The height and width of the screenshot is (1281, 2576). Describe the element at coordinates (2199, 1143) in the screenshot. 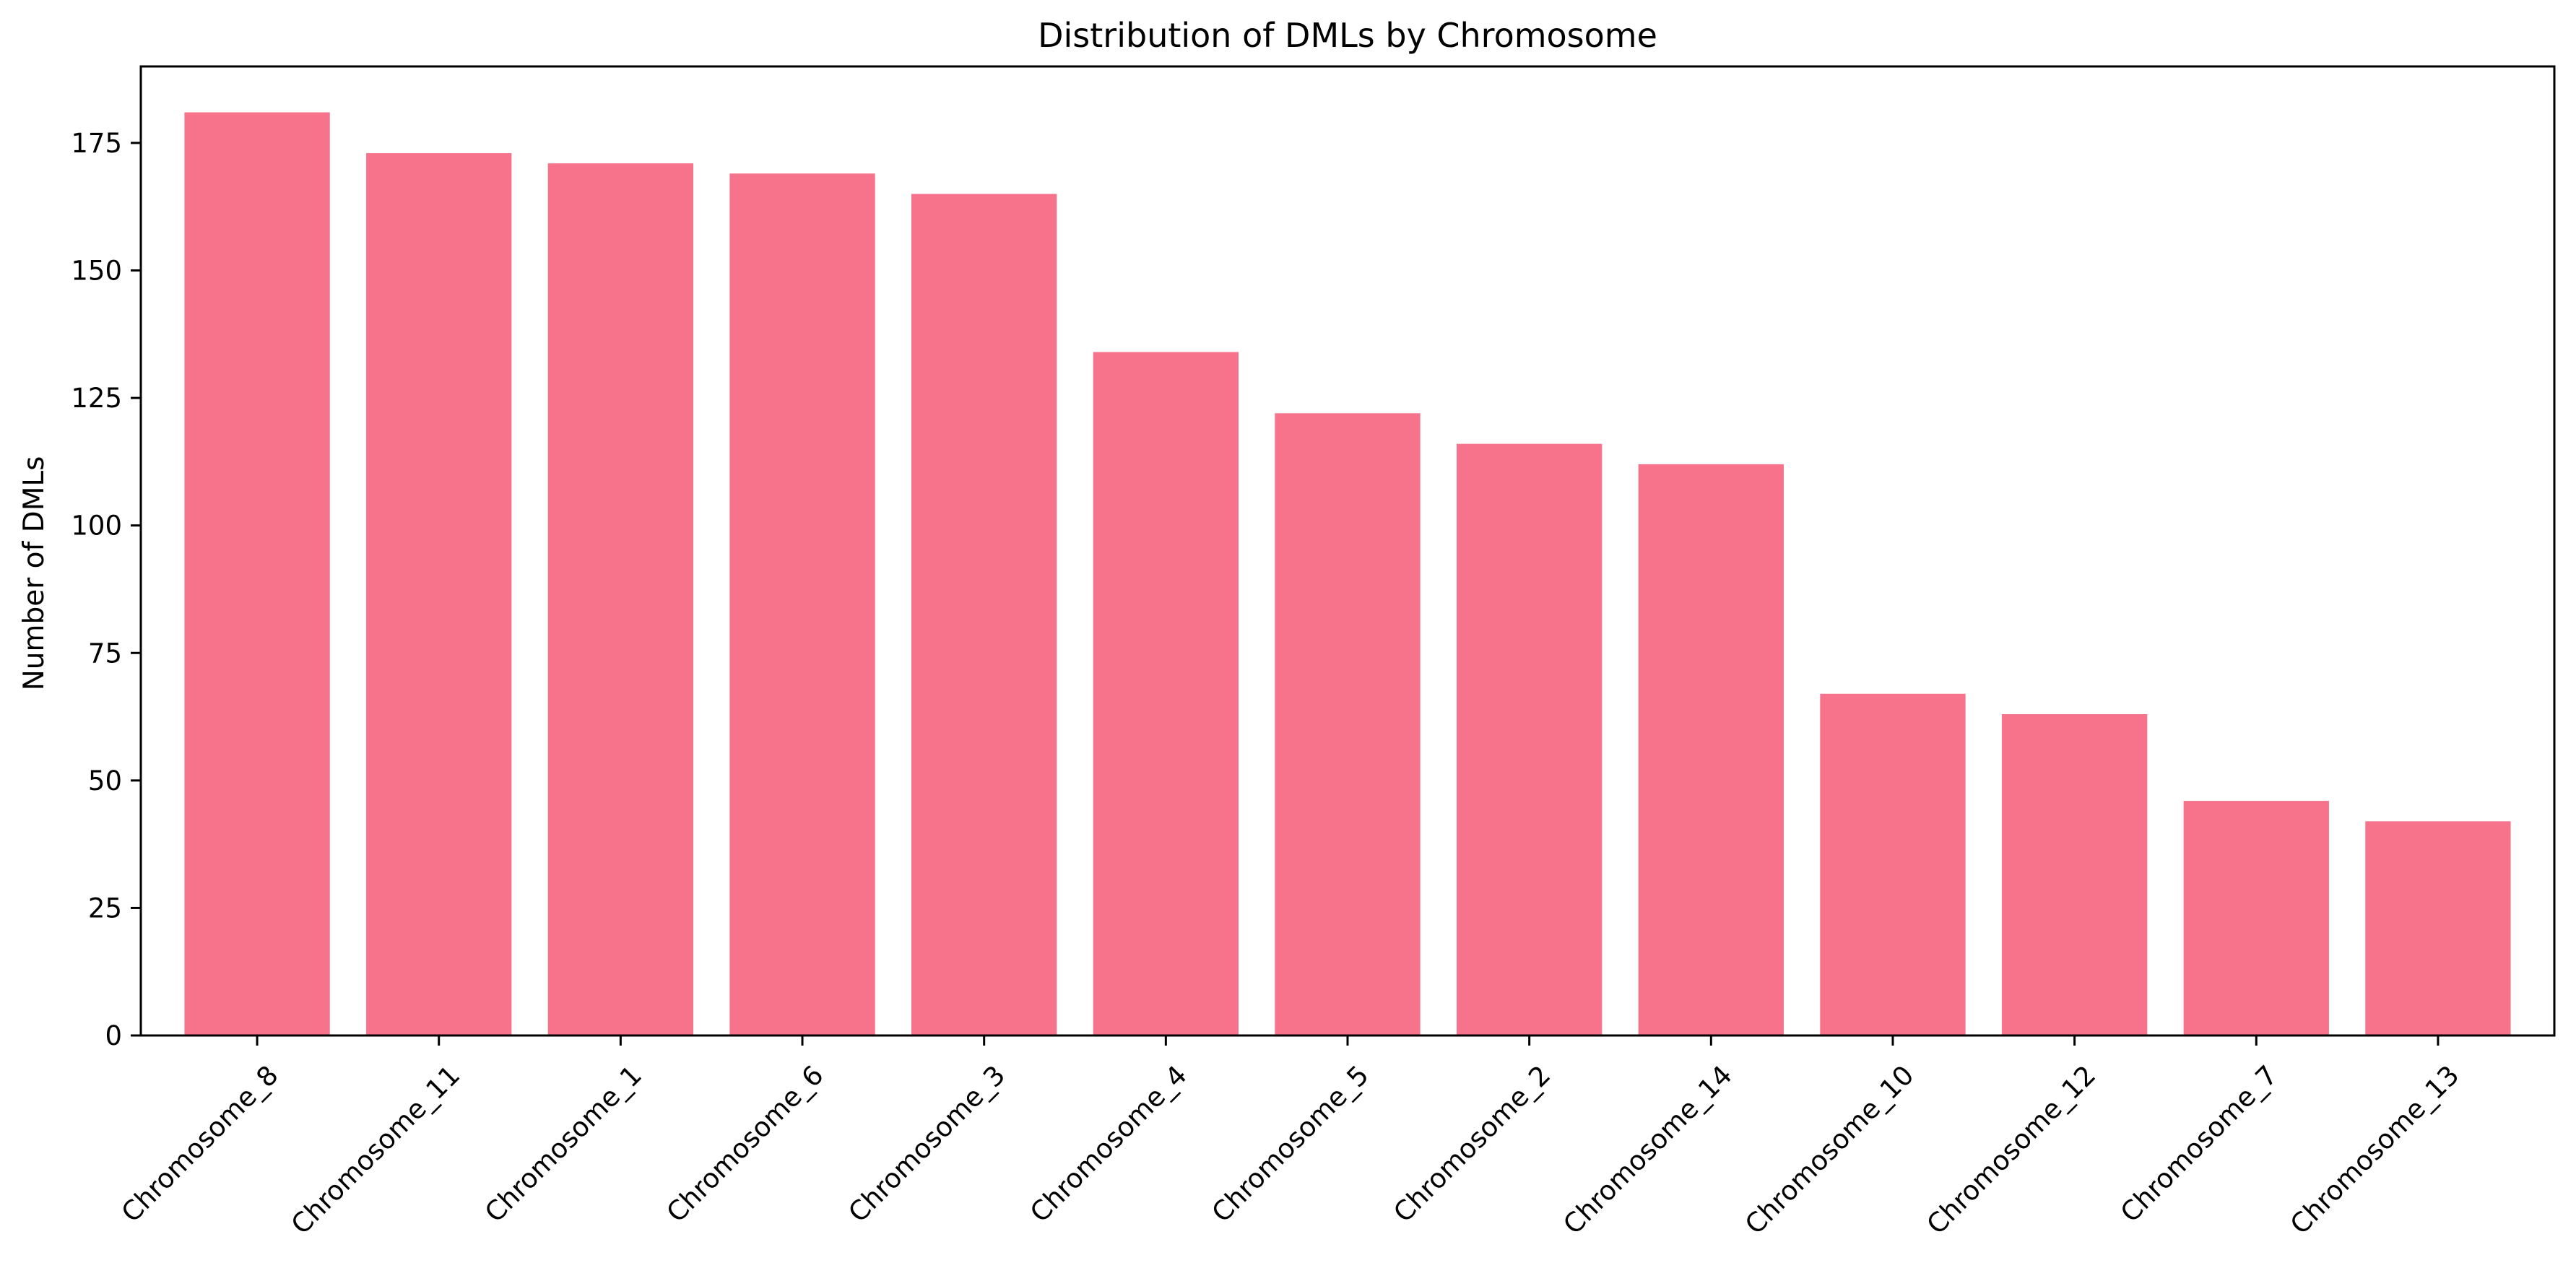

I see `x-tick-label: Chromosome_7` at that location.